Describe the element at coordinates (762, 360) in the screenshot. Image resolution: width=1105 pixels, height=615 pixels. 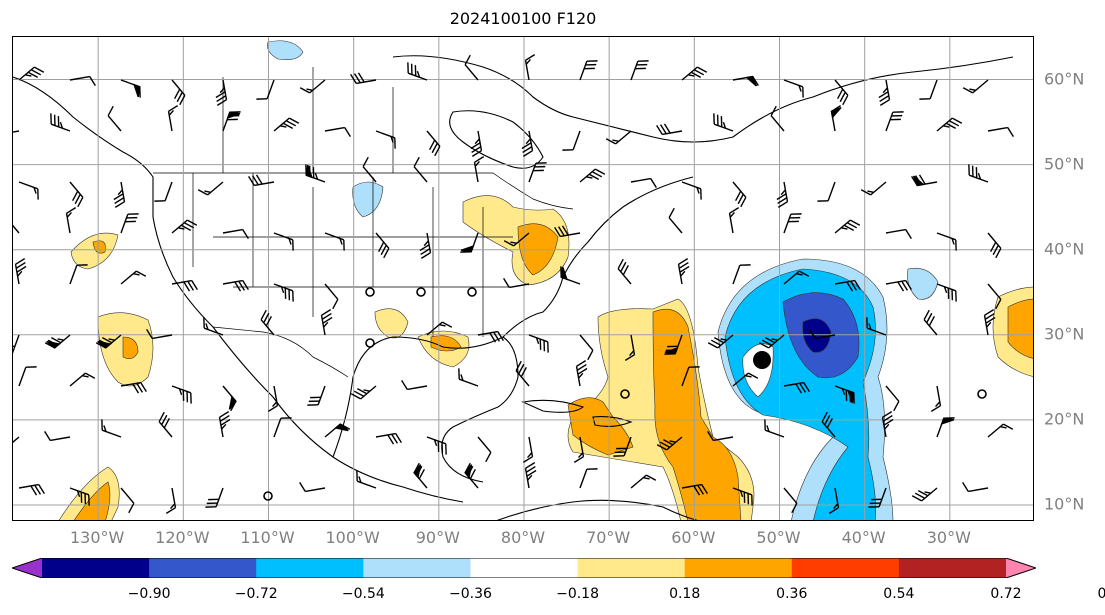
I see `cyclone-center-marker` at that location.